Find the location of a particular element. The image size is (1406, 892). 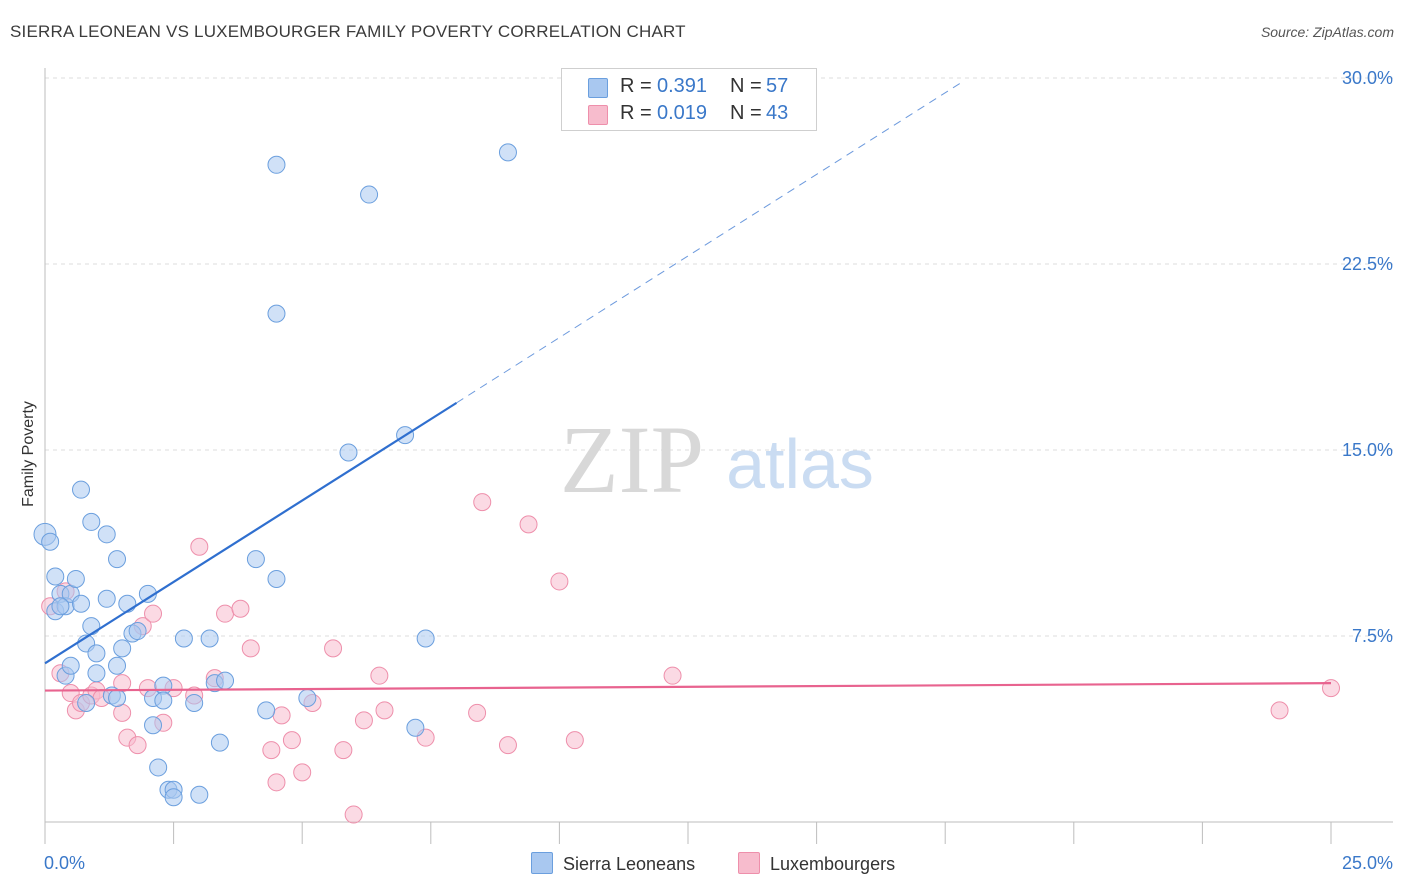

bottom-legend-swatch-pink is located at coordinates (749, 863).